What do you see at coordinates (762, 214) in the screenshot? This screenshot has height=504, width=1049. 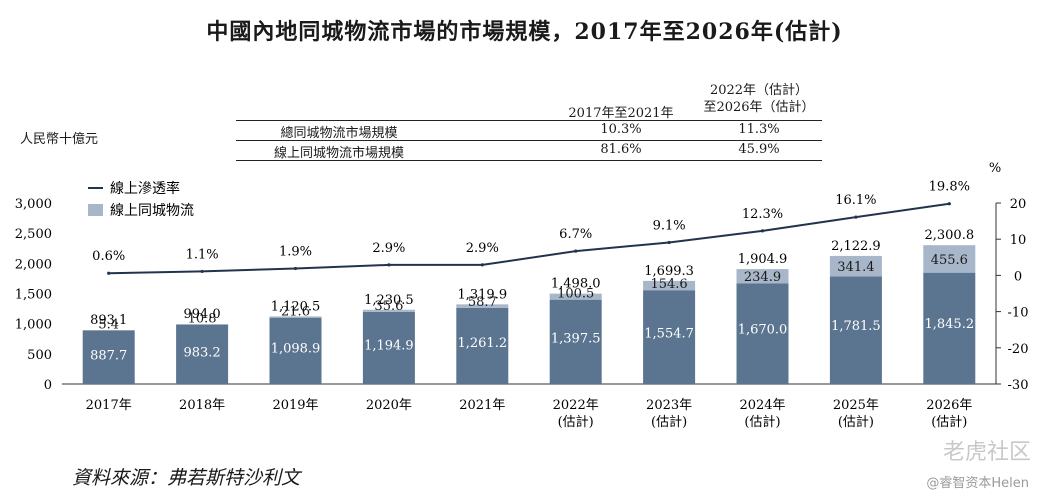 I see `penetration-label: 12.3%` at bounding box center [762, 214].